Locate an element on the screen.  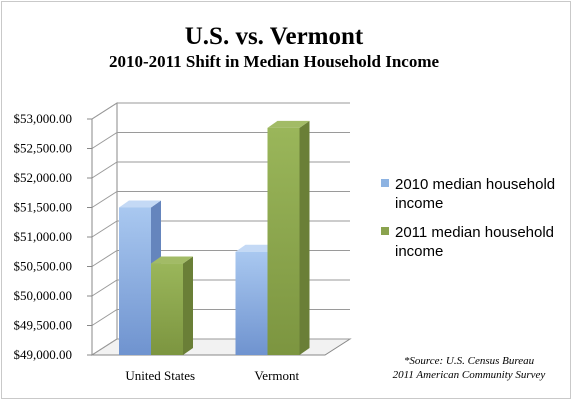
y-tick-label: $49,000.00 is located at coordinates (43, 354).